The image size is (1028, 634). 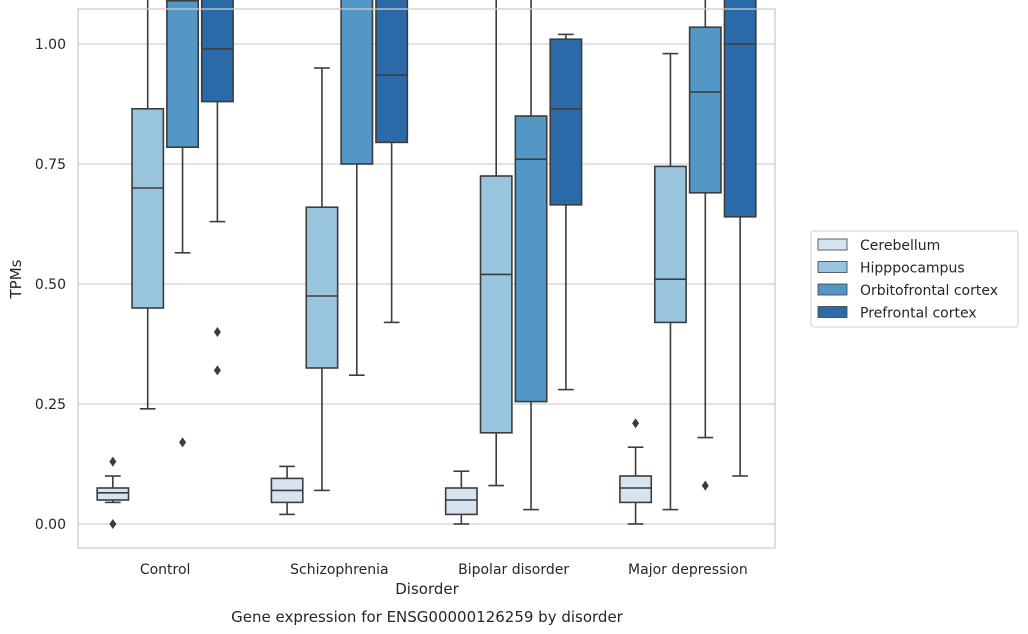 I want to click on y-tick-label: 0.25, so click(x=50, y=405).